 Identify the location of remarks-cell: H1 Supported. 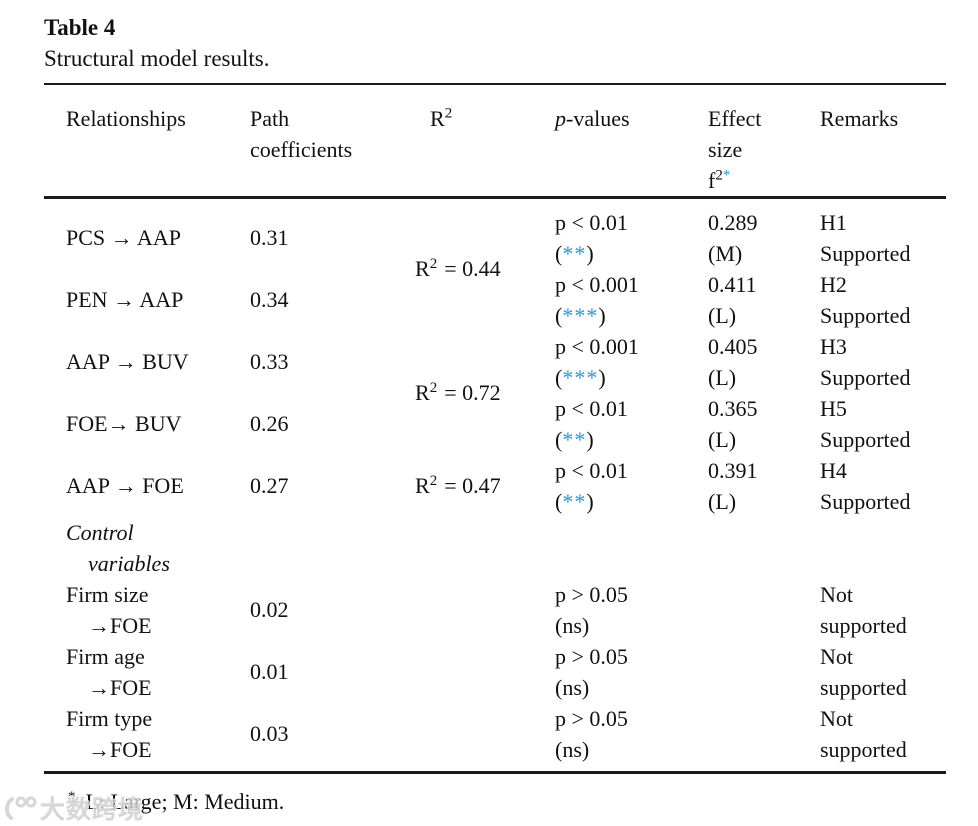
(883, 234).